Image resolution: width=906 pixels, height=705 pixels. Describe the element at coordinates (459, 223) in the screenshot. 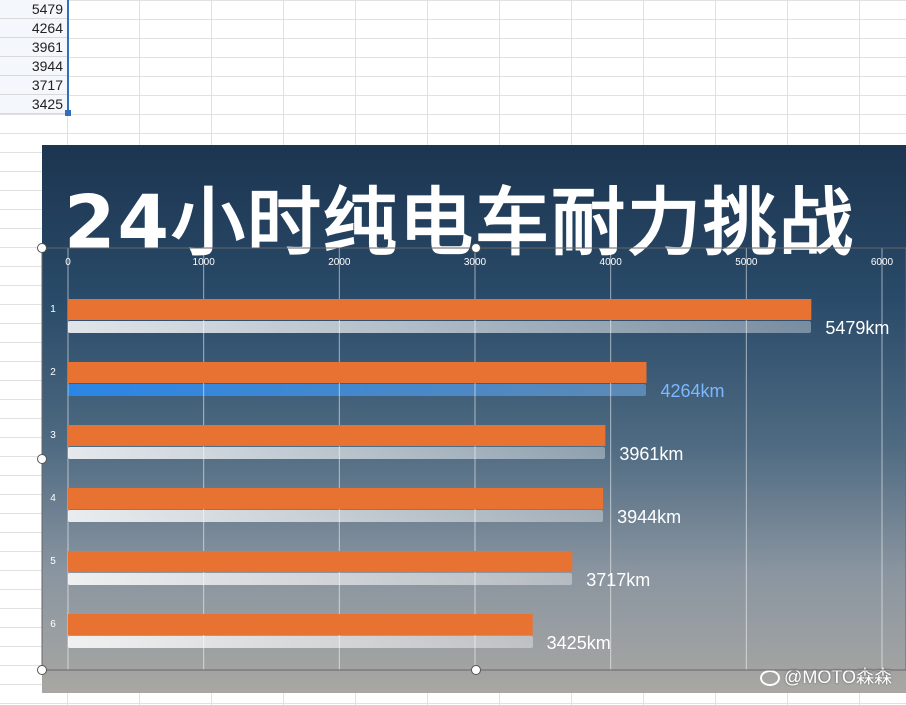

I see `picture-title: 24小时纯电车耐力挑战` at that location.